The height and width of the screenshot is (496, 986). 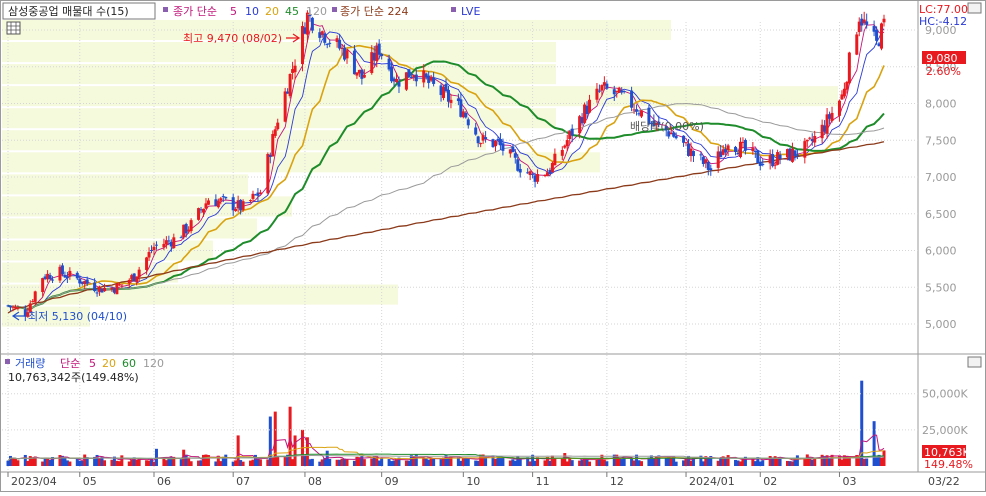 I want to click on ma-period-45: 45, so click(x=292, y=11).